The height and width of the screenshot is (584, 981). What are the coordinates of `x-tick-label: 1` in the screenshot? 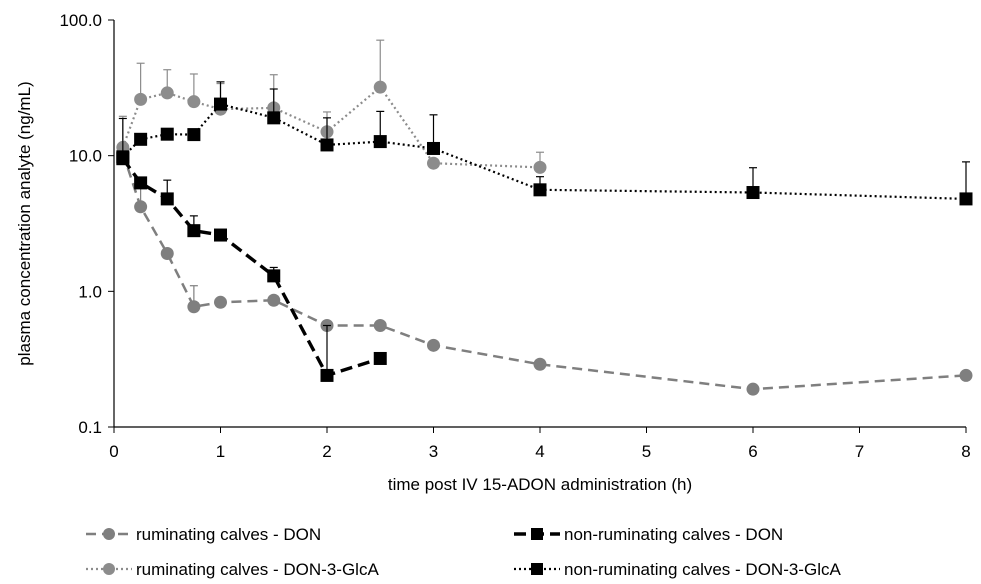 It's located at (220, 451).